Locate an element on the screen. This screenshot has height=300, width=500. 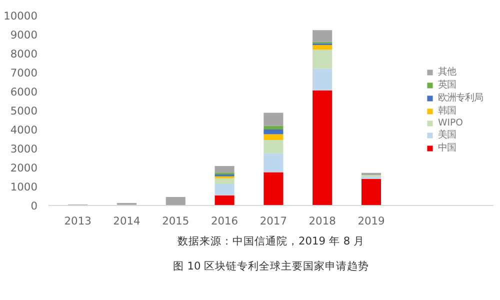
x-tick-label: 2014 is located at coordinates (127, 221).